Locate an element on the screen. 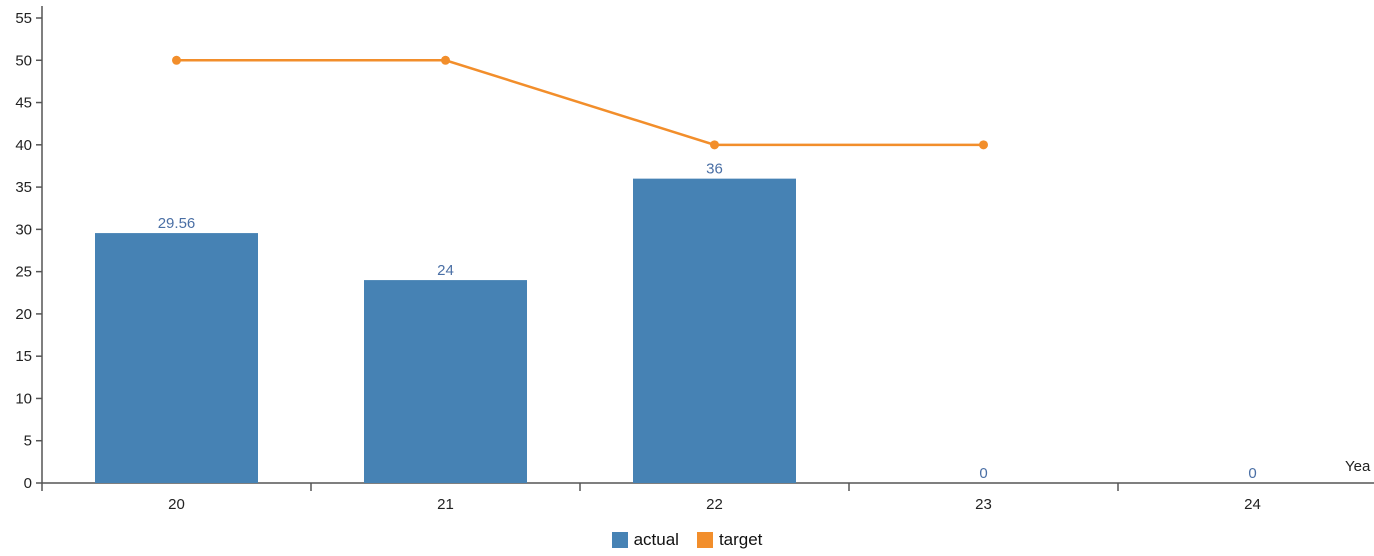 This screenshot has width=1374, height=556. y-tick-label: 20 is located at coordinates (23, 314).